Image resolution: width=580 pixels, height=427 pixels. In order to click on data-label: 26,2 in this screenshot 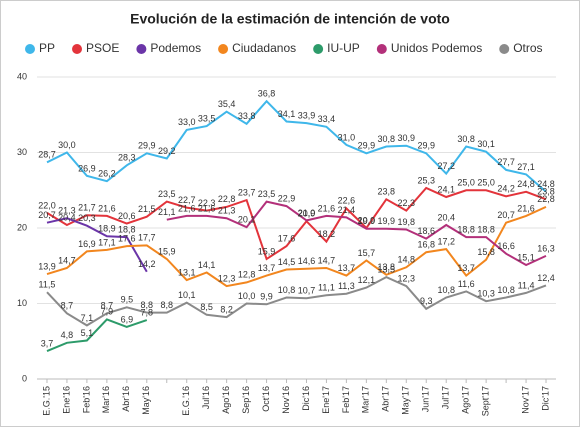, I will do `click(107, 174)`.